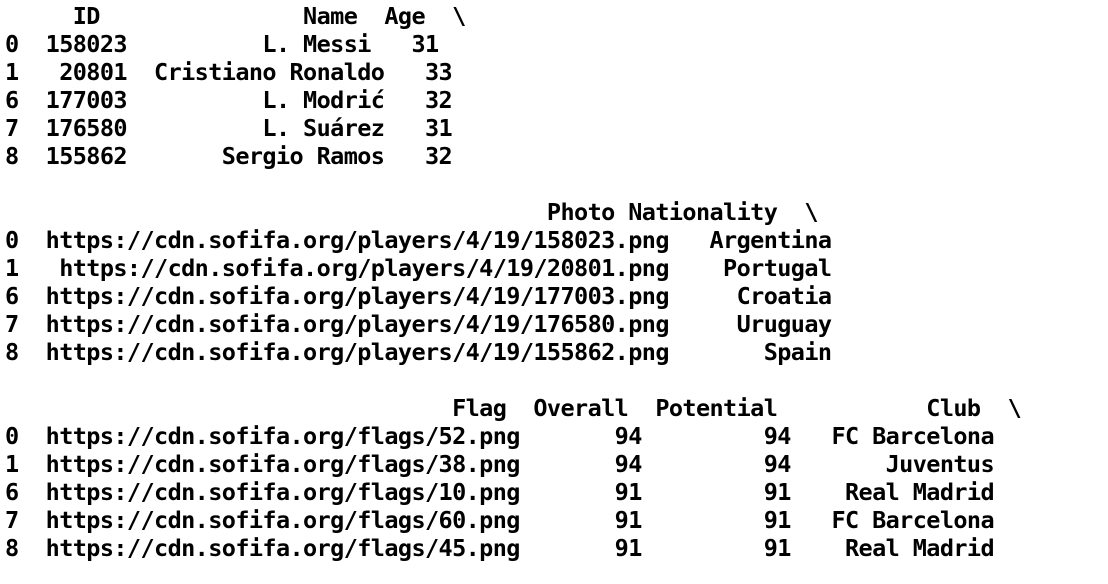 This screenshot has width=1108, height=584. What do you see at coordinates (412, 212) in the screenshot?
I see `header-row-block-2: Photo Nationality \` at bounding box center [412, 212].